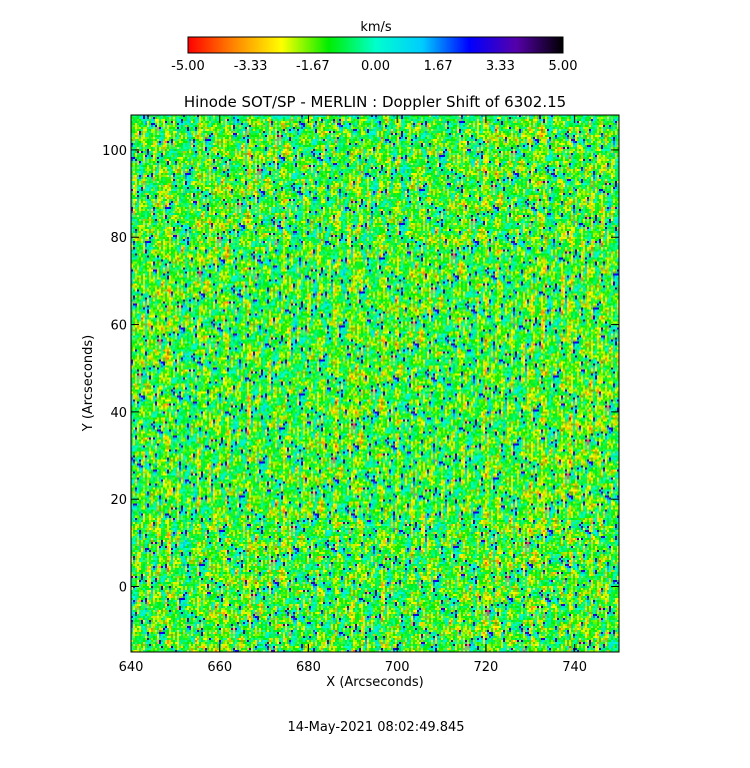 The height and width of the screenshot is (768, 750). I want to click on y-tick-label: 0, so click(123, 588).